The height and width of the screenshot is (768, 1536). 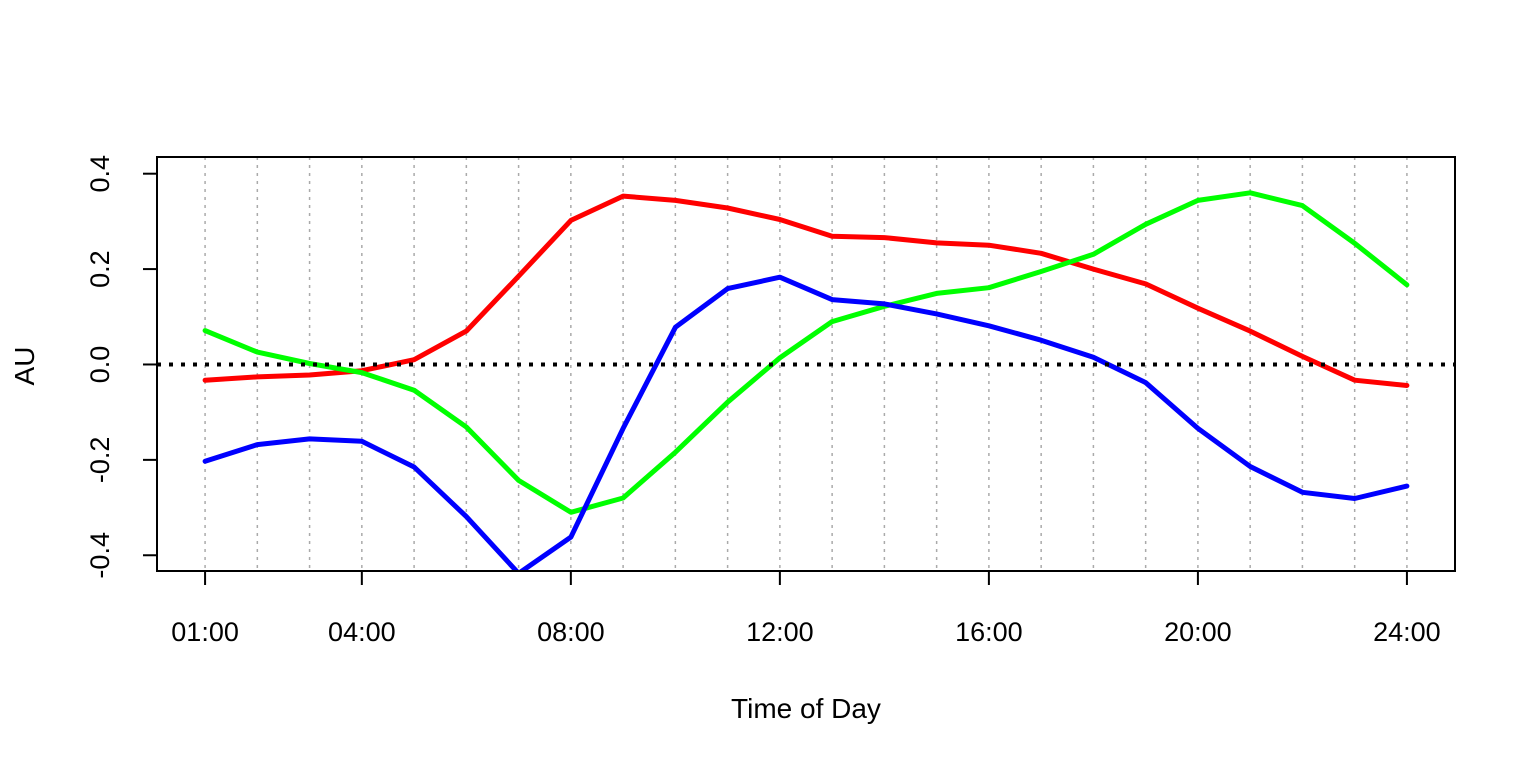 I want to click on x-tick-label-12:00: 12:00, so click(x=780, y=632).